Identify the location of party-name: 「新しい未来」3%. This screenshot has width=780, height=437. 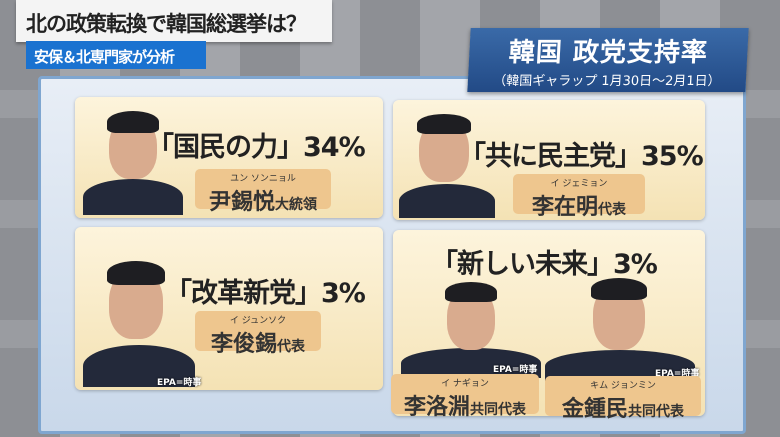
(544, 264).